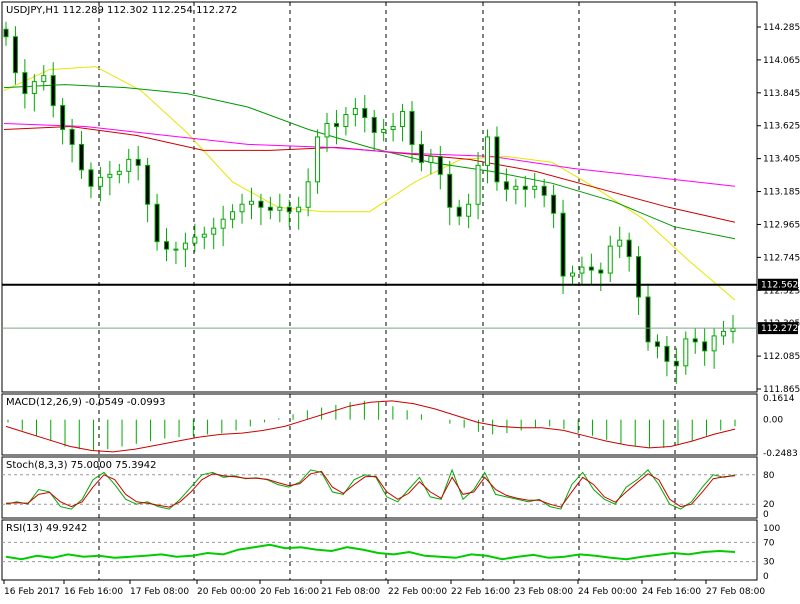  Describe the element at coordinates (781, 160) in the screenshot. I see `y-tick-label: 113.405` at that location.